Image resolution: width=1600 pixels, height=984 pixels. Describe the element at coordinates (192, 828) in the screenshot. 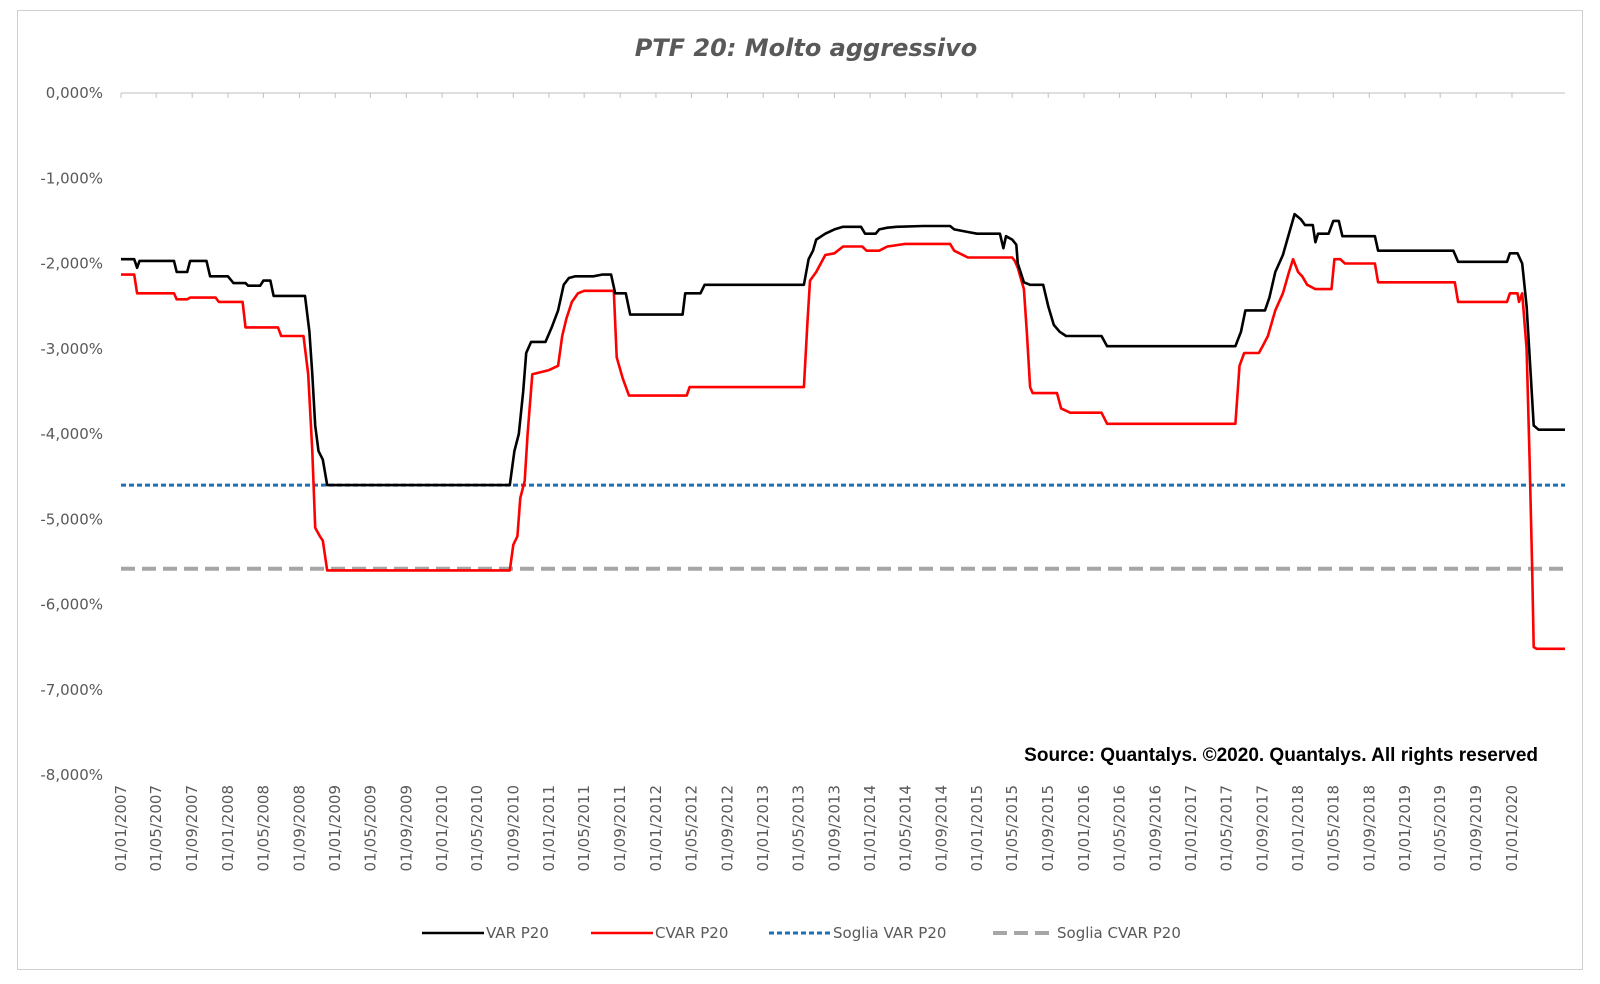

I see `x-tick-label: 01/09/2007` at that location.